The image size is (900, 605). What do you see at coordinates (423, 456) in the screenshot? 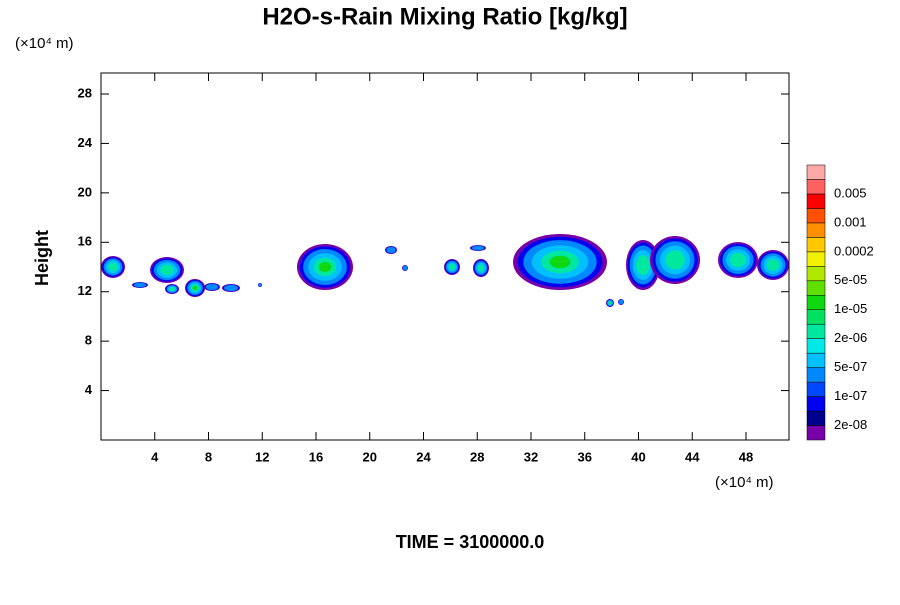
I see `x-tick-label: 24` at bounding box center [423, 456].